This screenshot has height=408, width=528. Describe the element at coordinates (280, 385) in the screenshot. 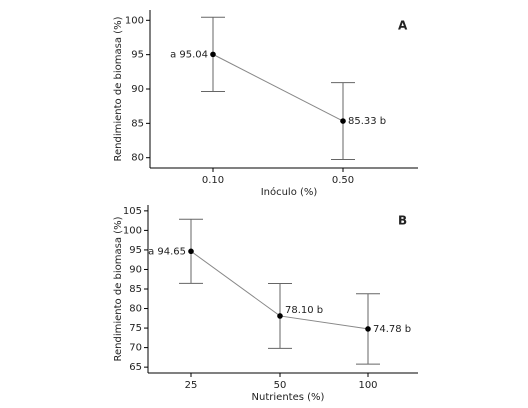

I see `x-tick-label: 50` at that location.